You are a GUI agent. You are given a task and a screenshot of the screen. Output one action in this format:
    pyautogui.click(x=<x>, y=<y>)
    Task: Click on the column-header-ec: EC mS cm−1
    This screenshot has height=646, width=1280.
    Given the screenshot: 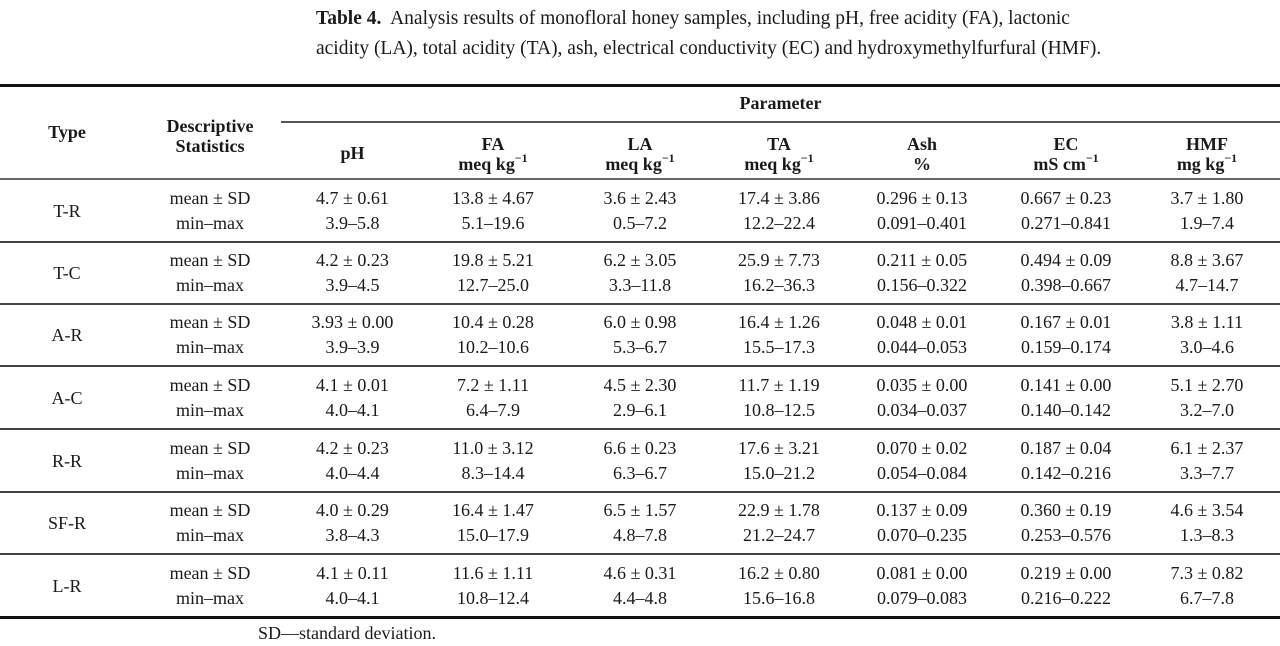 What is the action you would take?
    pyautogui.click(x=1066, y=154)
    